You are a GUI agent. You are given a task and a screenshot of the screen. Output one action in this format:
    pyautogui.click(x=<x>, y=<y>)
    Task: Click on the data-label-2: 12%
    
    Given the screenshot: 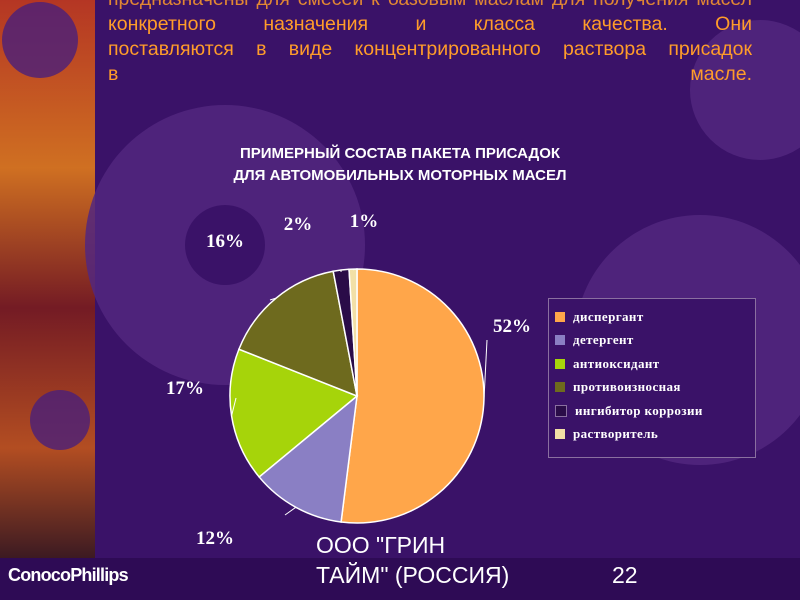 What is the action you would take?
    pyautogui.click(x=215, y=538)
    